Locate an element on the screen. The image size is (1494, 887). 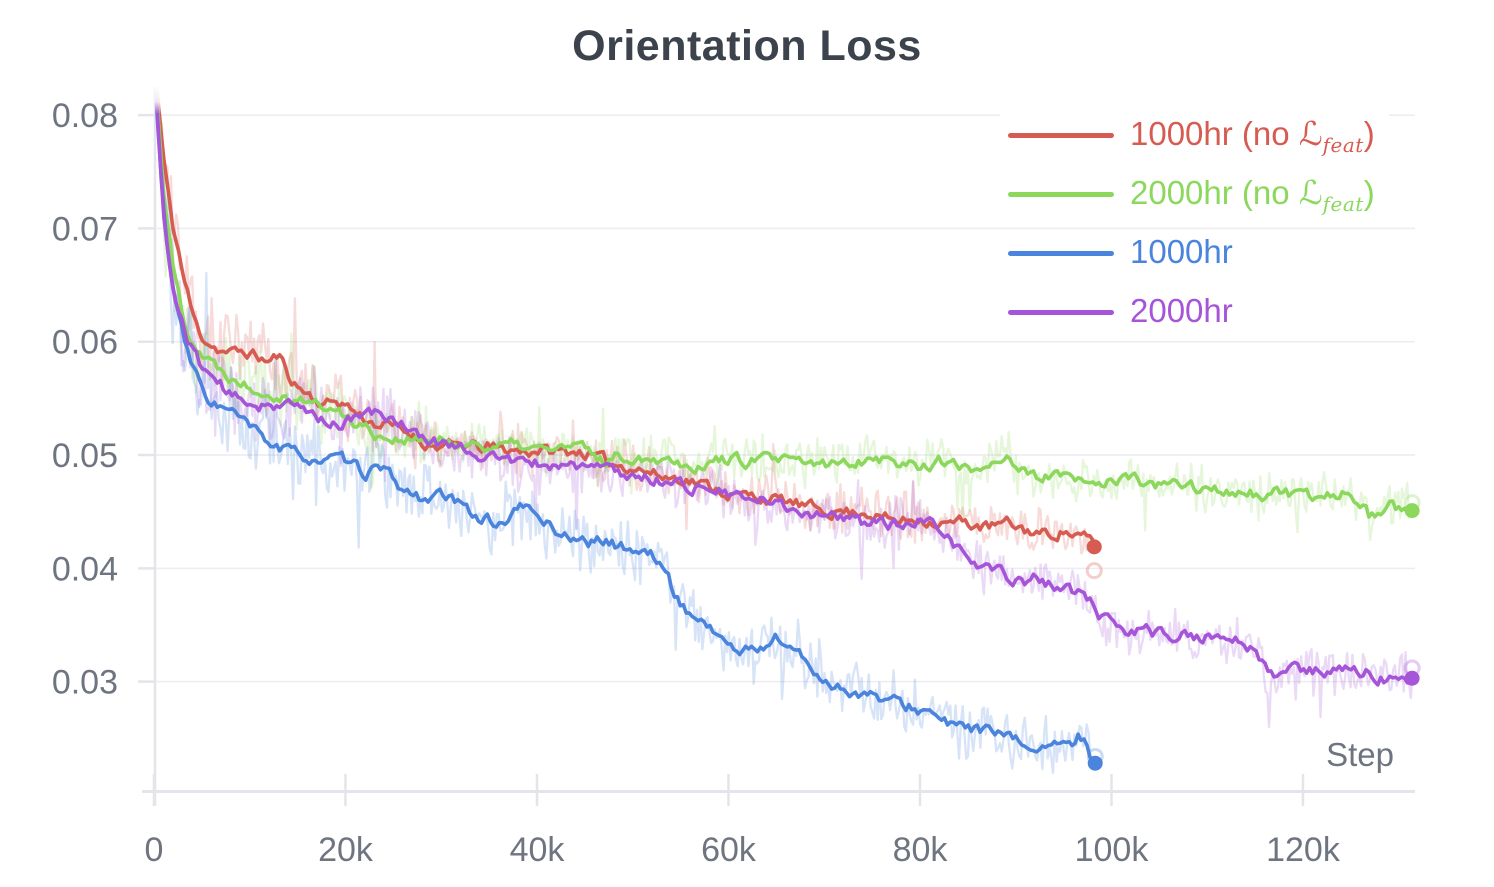
x-tick-label: 0 is located at coordinates (154, 850).